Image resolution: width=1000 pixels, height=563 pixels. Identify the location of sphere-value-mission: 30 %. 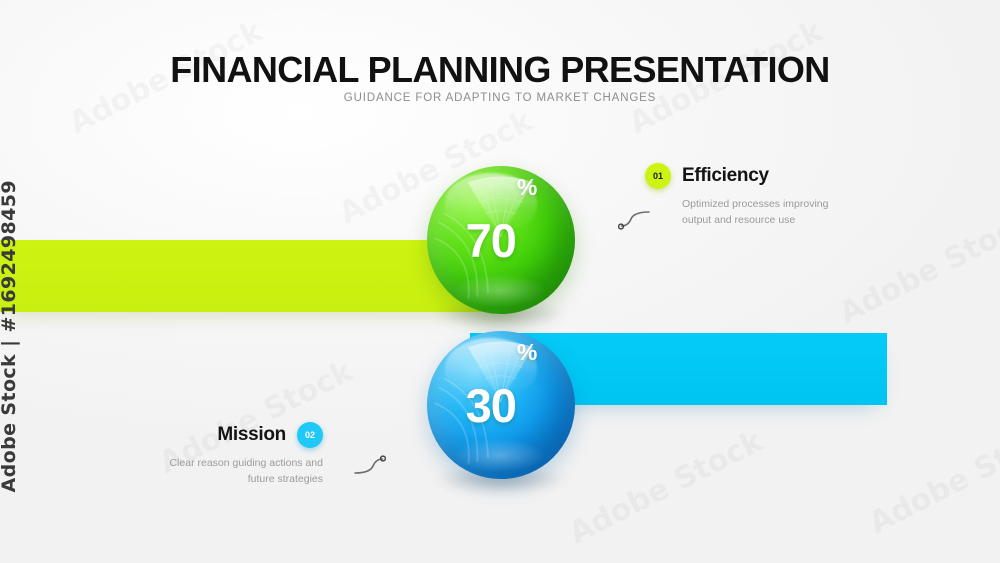
(501, 405).